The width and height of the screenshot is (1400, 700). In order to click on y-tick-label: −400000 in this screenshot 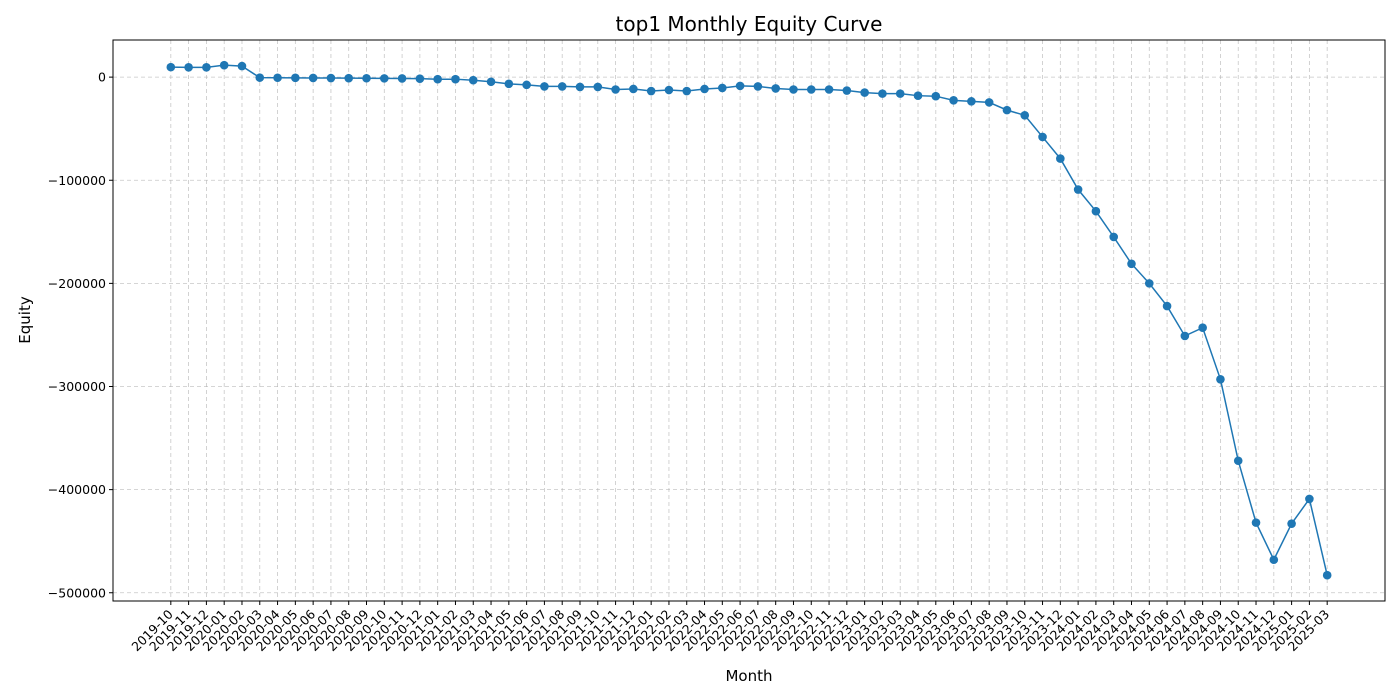, I will do `click(77, 489)`.